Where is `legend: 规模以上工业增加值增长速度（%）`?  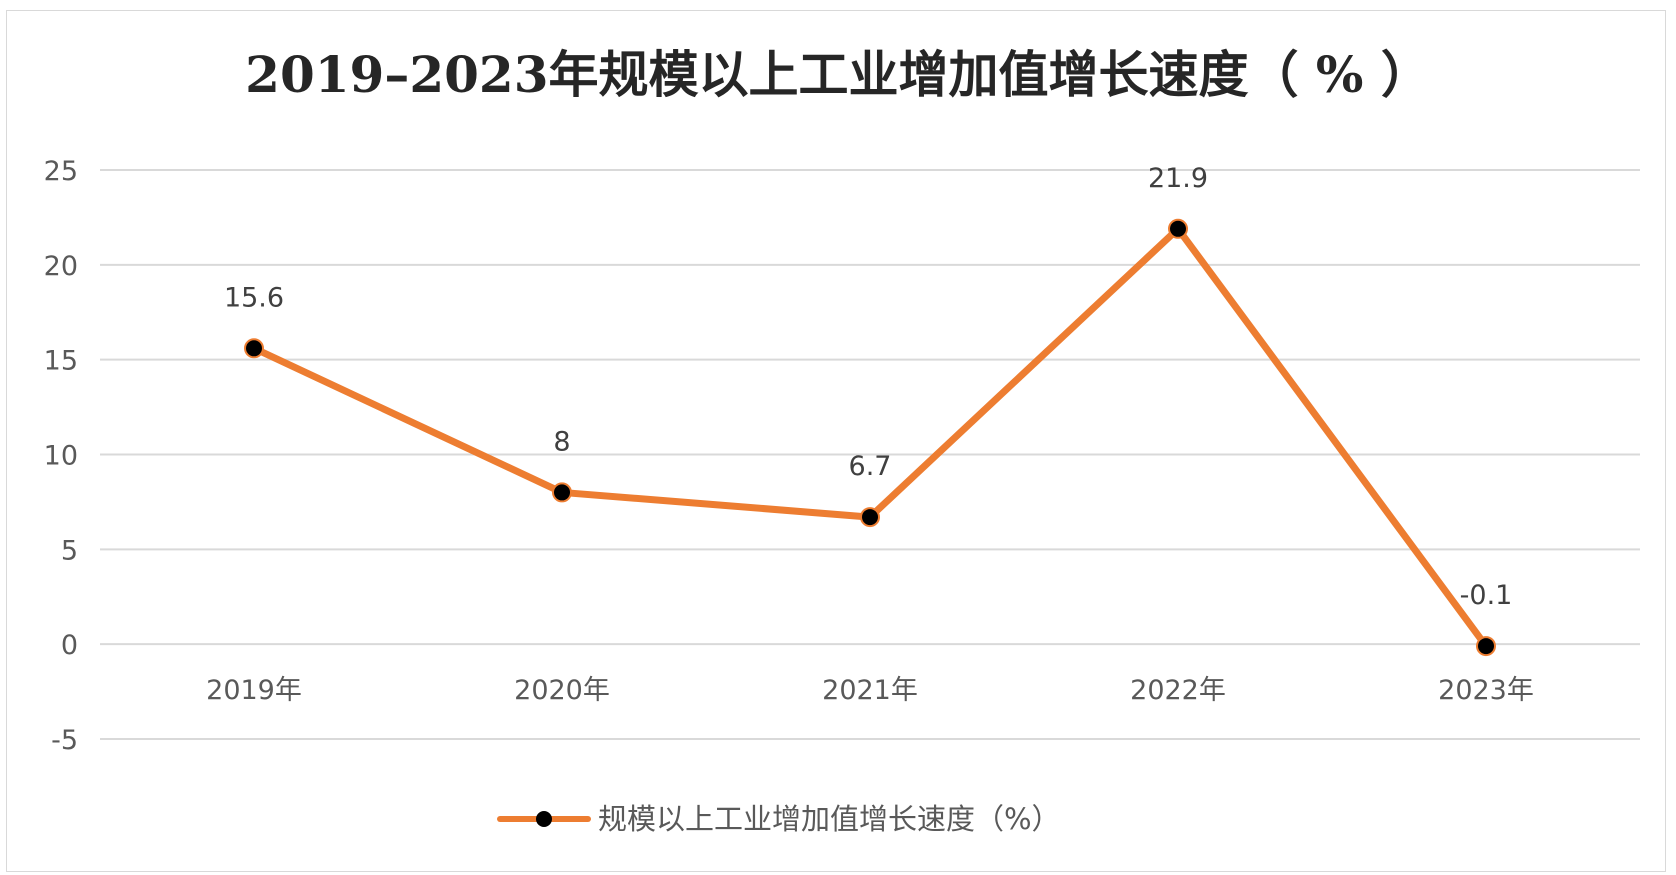 legend: 规模以上工业增加值增长速度（%） is located at coordinates (779, 819).